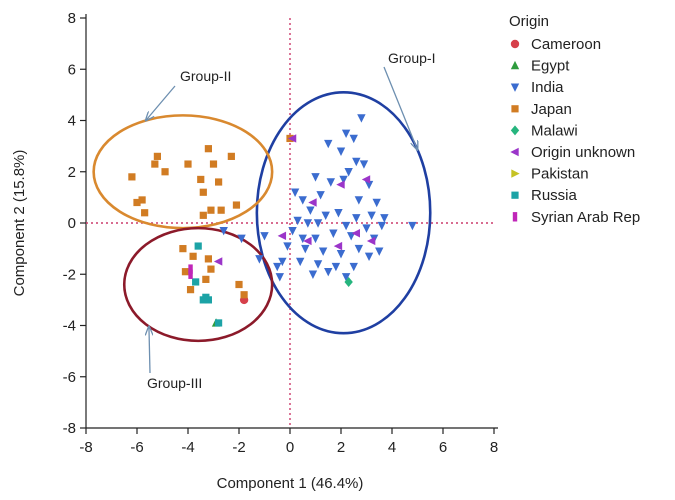  Describe the element at coordinates (515, 44) in the screenshot. I see `legend-marker-cameroon` at that location.